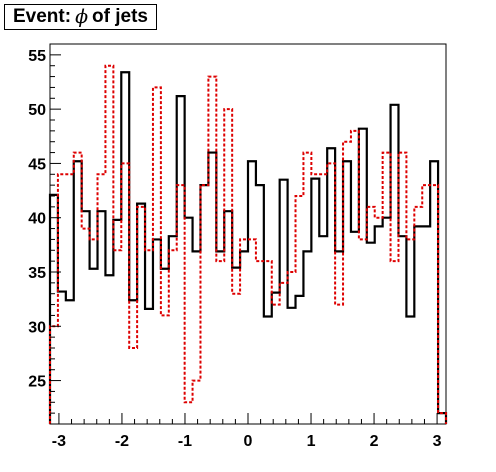 The height and width of the screenshot is (472, 496). Describe the element at coordinates (37, 110) in the screenshot. I see `y-tick-label: 50` at that location.